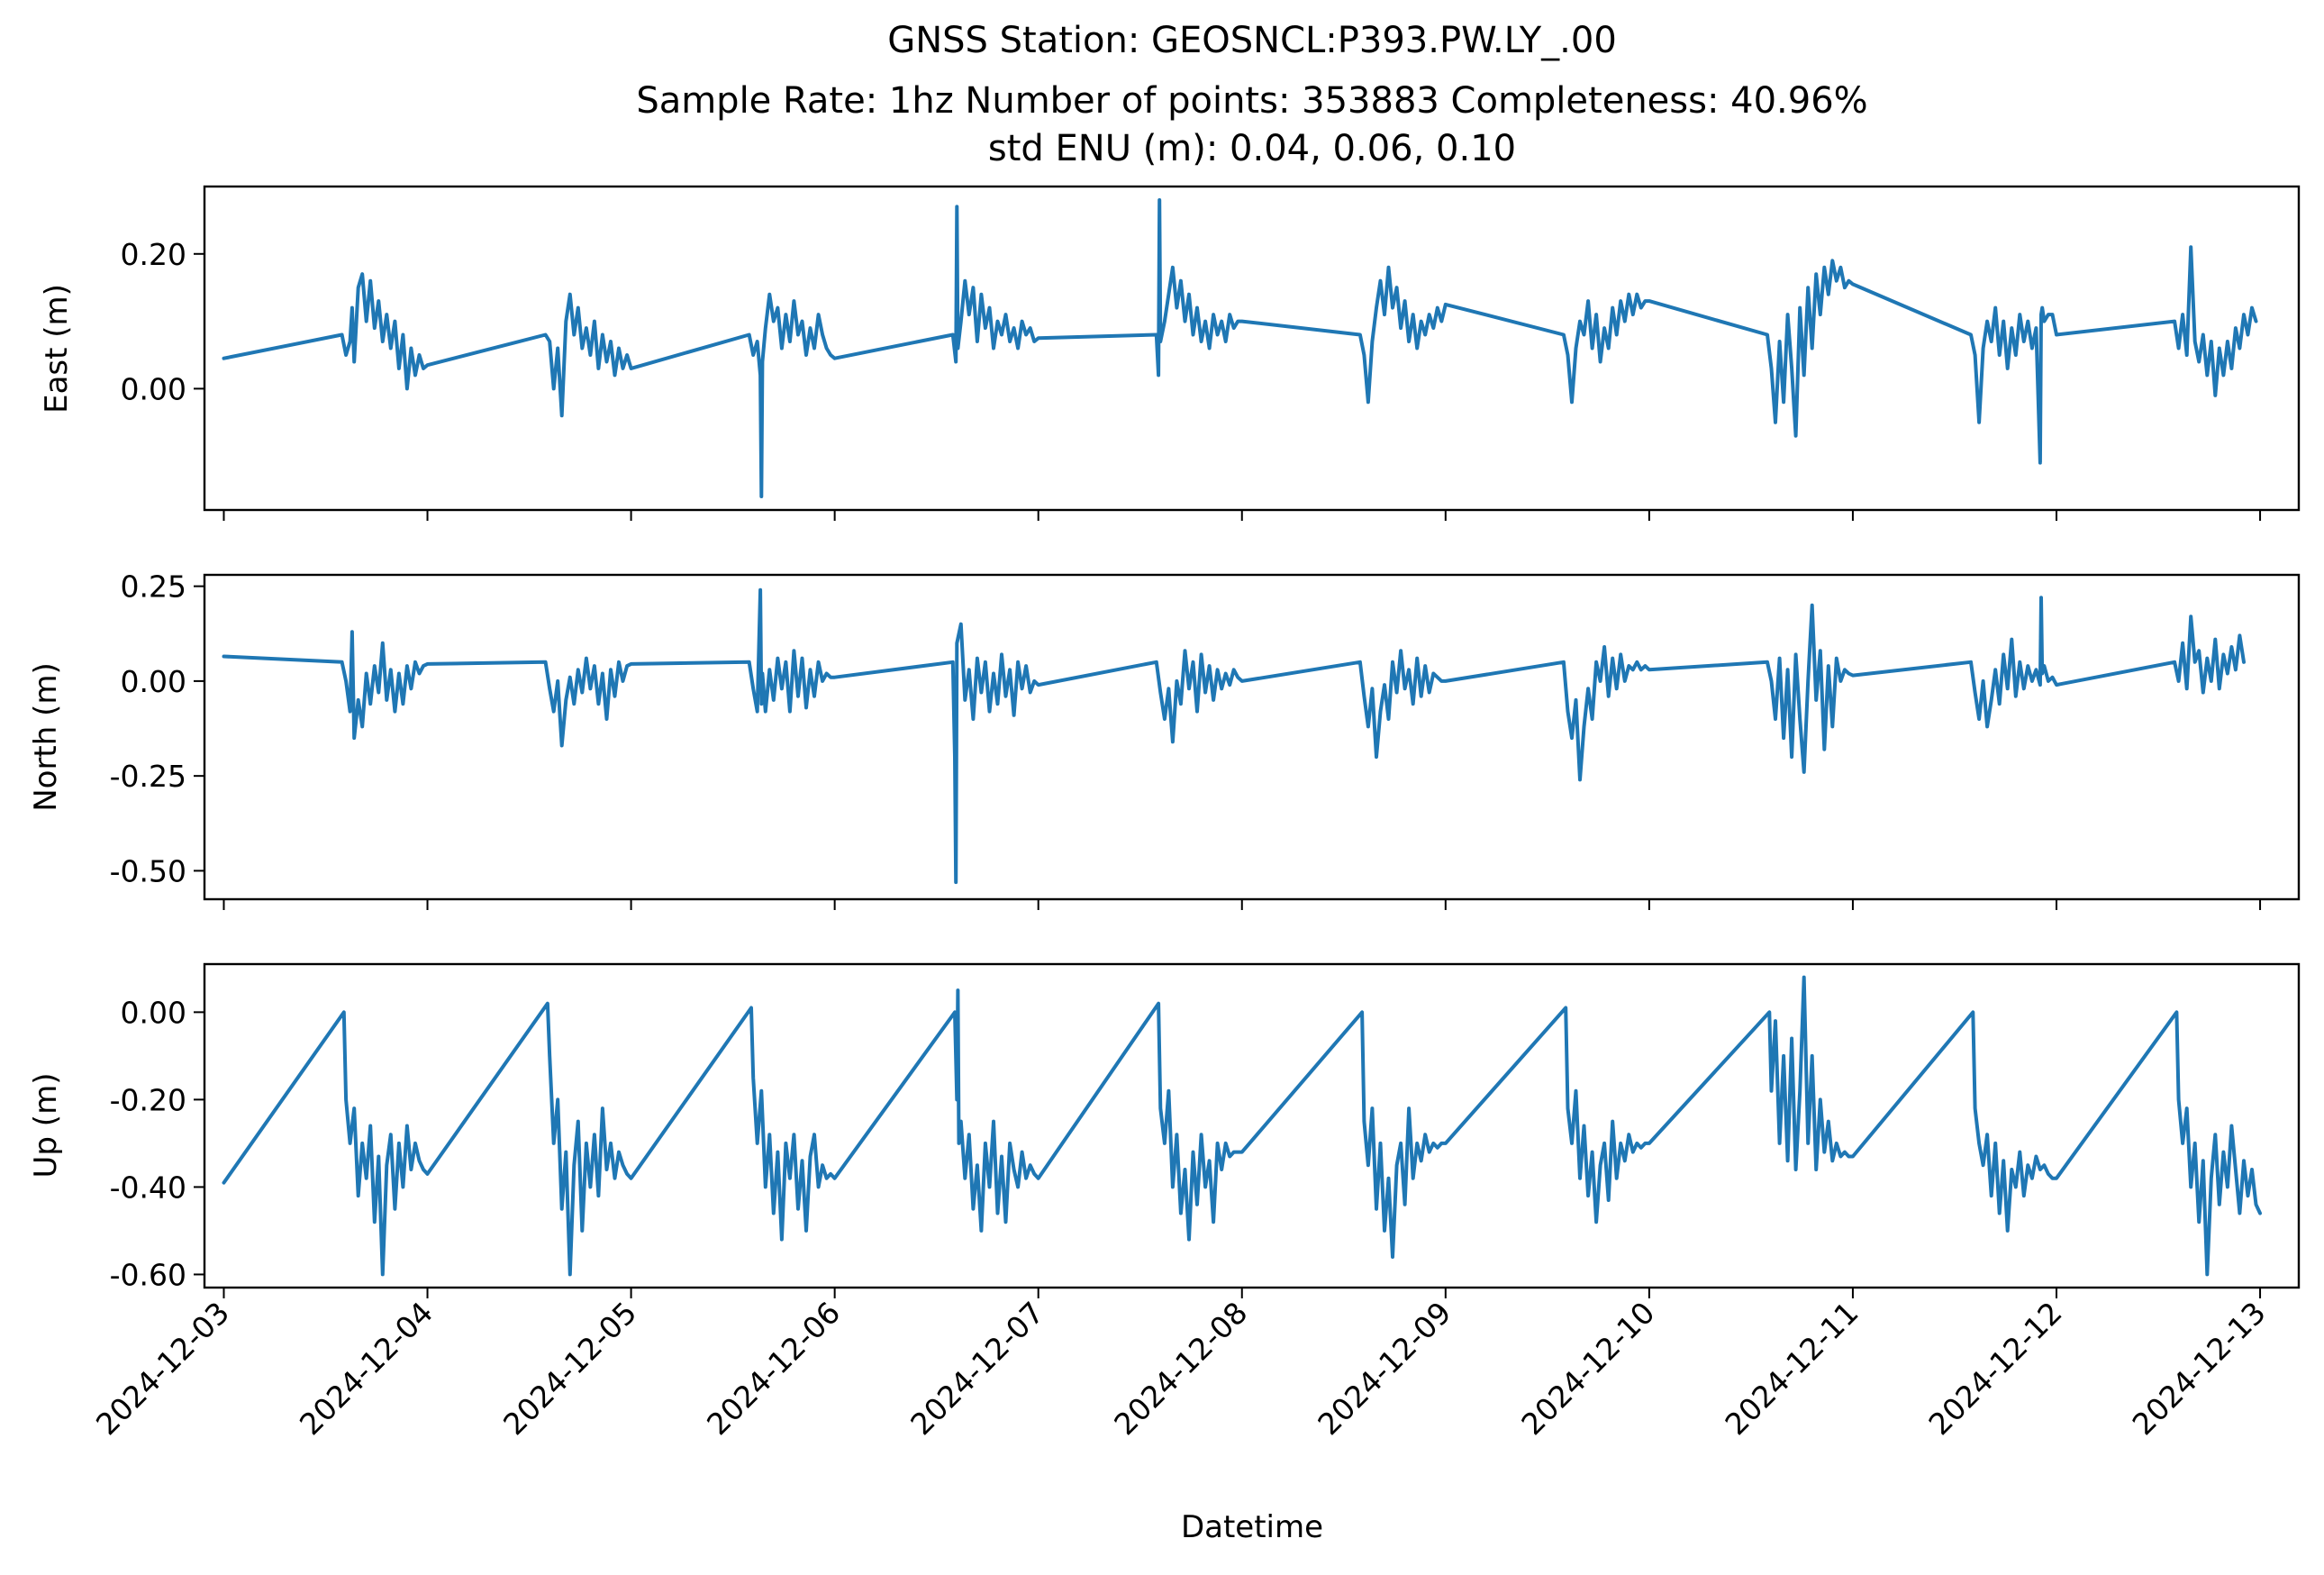 This screenshot has width=2324, height=1575. I want to click on up-y-axis-label: Up (m), so click(46, 1126).